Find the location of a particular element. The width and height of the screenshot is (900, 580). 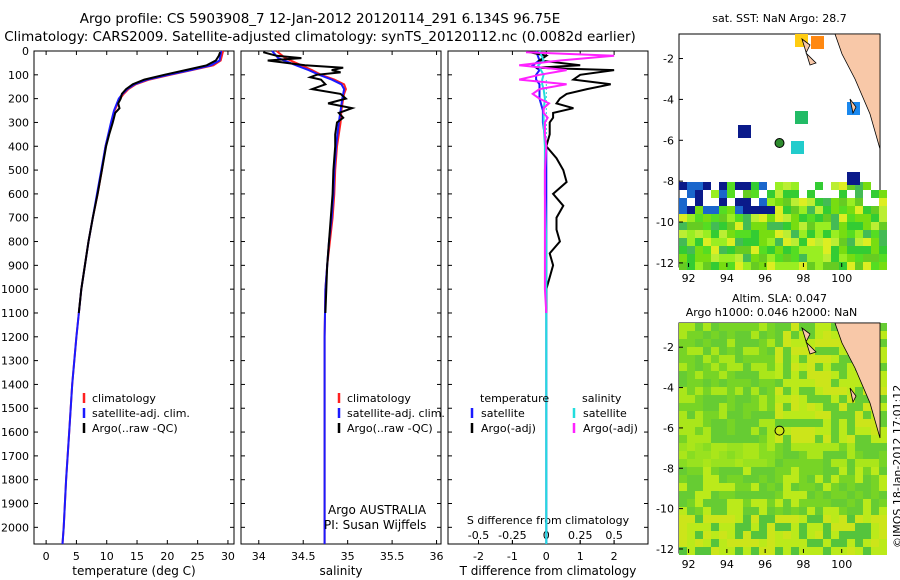

depth-tick-label: 1700 is located at coordinates (15, 456).